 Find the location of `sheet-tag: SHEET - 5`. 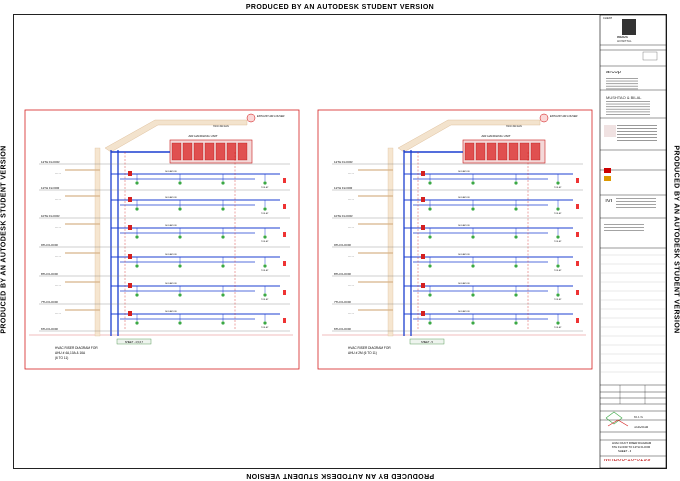

sheet-tag: SHEET - 5 is located at coordinates (427, 342).